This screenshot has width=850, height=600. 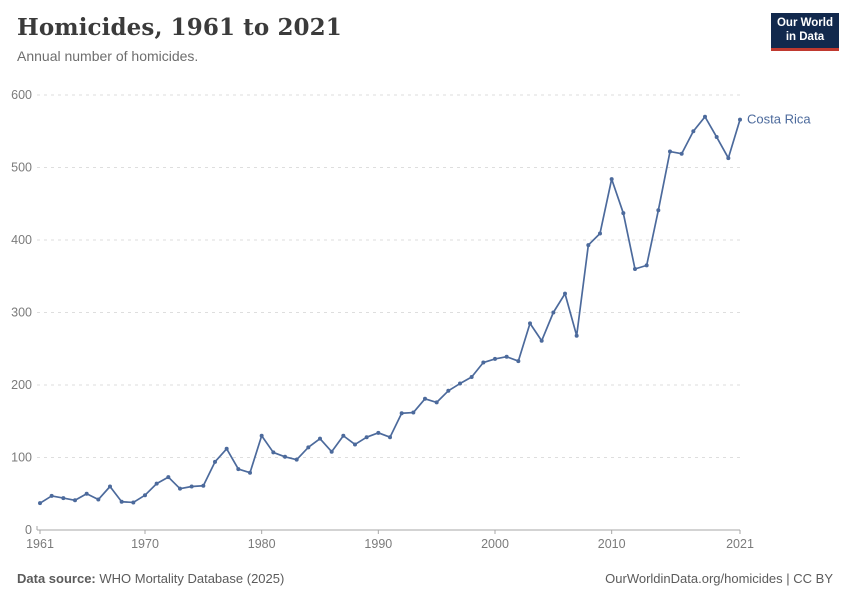 I want to click on data-point-1975, so click(x=203, y=485).